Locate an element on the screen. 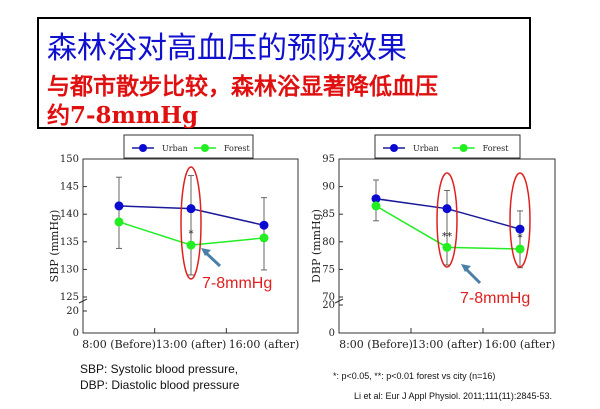  y-tick-label: 130 is located at coordinates (69, 269).